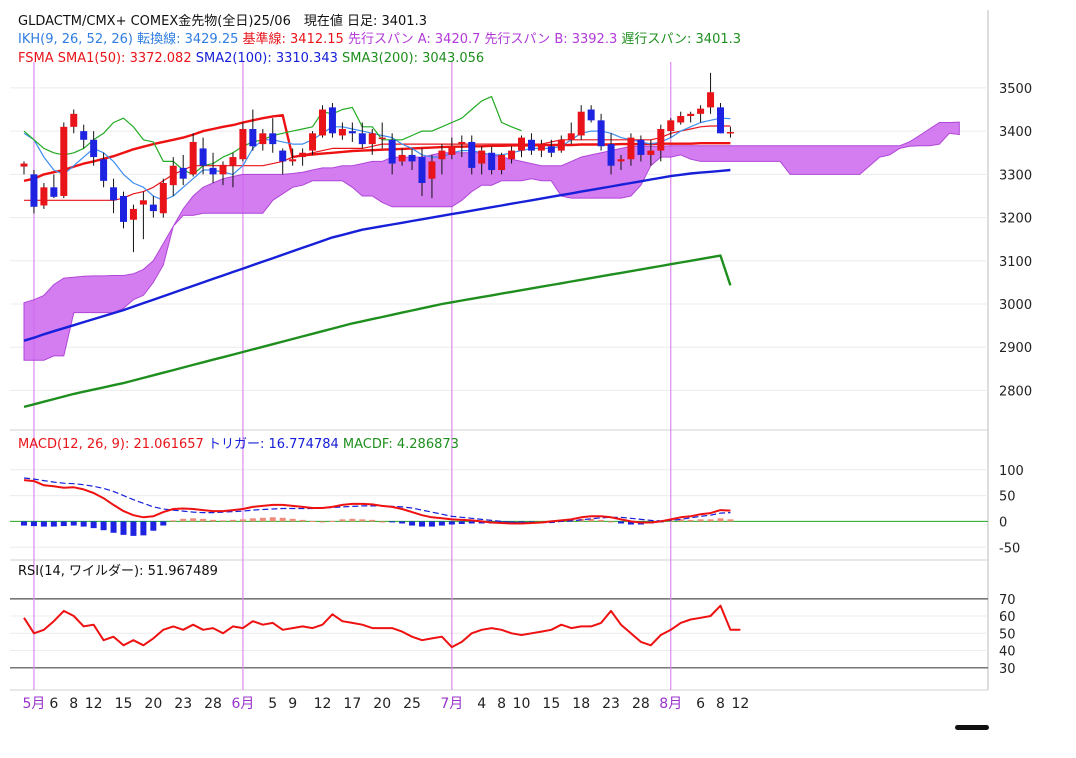  What do you see at coordinates (377, 159) in the screenshot?
I see `tenkan-line` at bounding box center [377, 159].